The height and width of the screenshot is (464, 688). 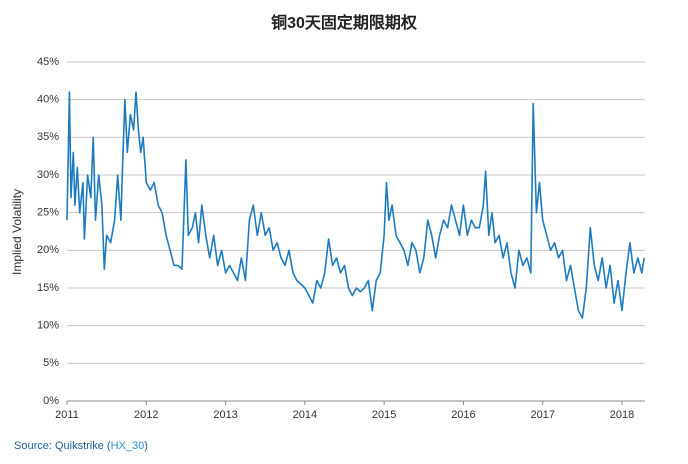 What do you see at coordinates (51, 401) in the screenshot?
I see `y-tick-label: 0%` at bounding box center [51, 401].